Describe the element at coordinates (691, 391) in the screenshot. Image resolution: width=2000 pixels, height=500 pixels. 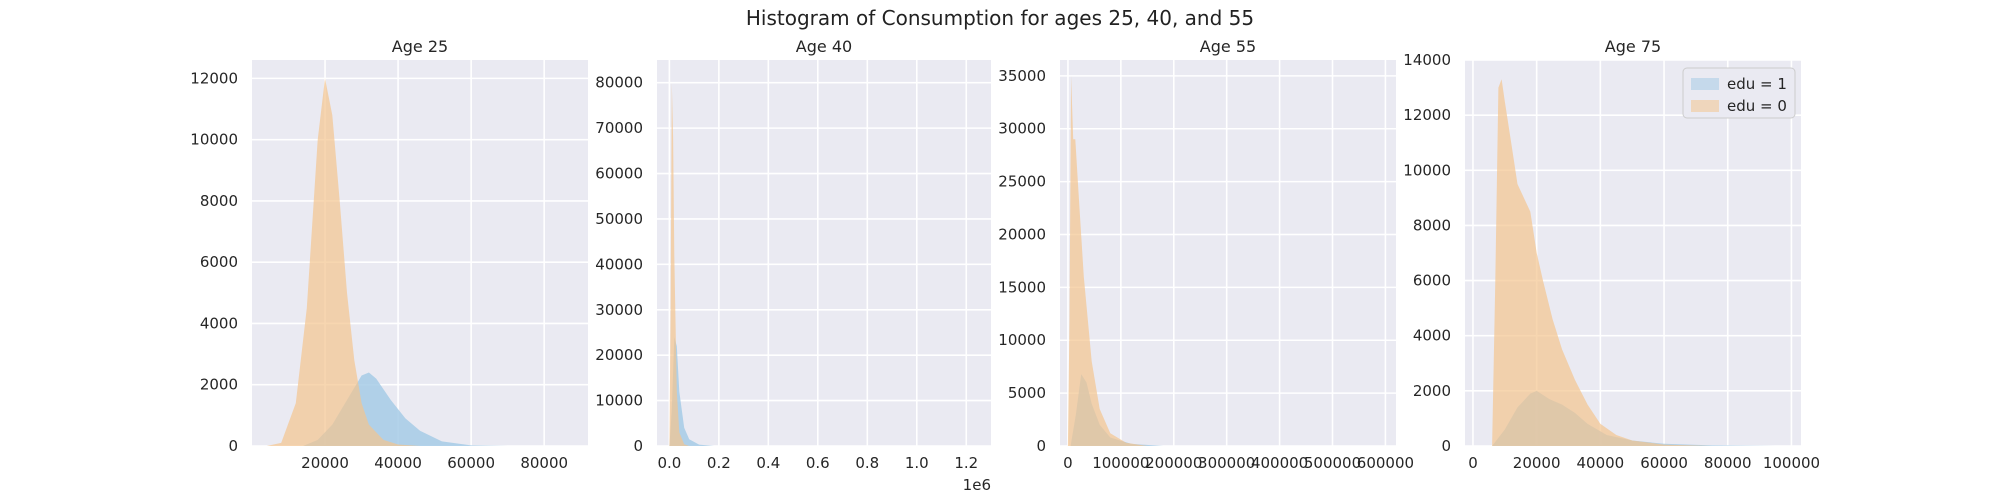
I see `series-edu-1-area` at that location.